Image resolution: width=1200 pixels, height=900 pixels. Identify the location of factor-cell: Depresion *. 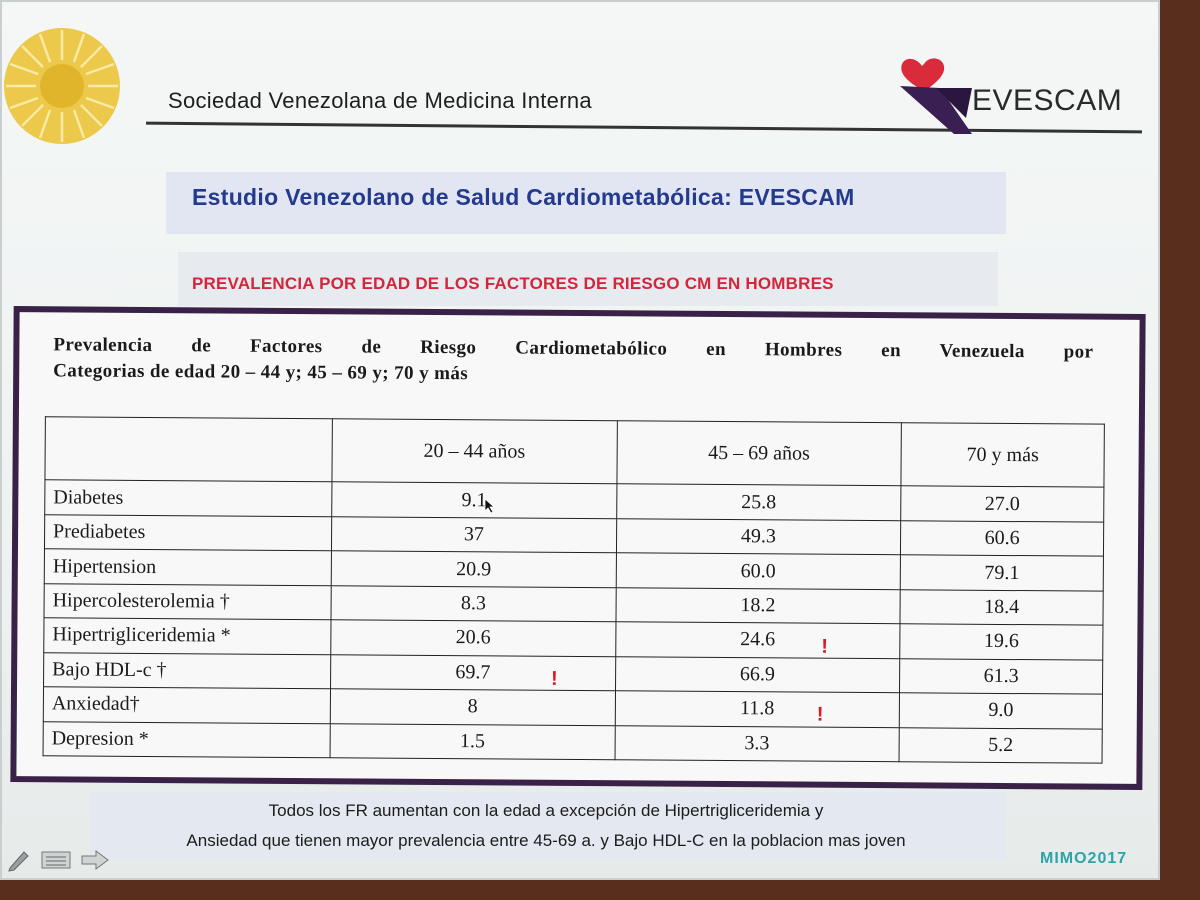
(187, 739).